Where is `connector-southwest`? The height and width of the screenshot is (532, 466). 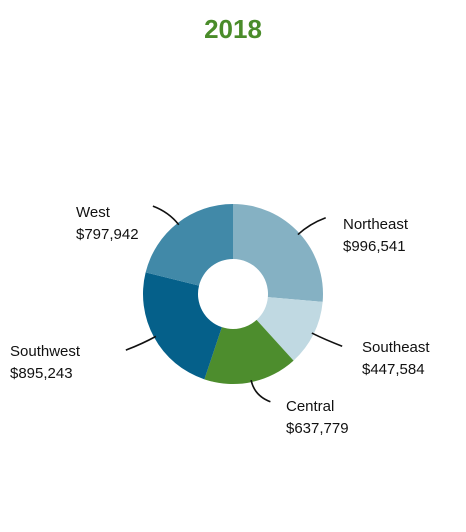
connector-southwest is located at coordinates (141, 343).